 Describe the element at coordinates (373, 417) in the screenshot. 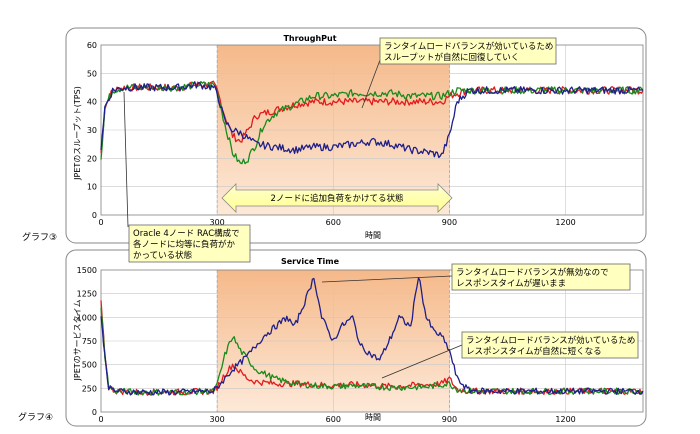

I see `service-time-xlabel: 時間` at that location.